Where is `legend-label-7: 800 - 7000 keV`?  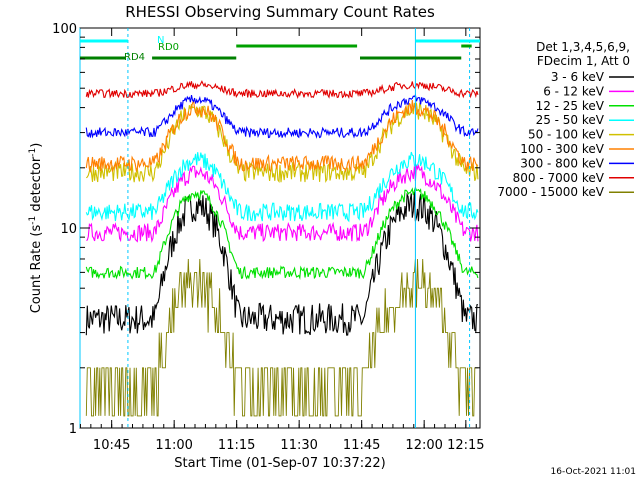 legend-label-7: 800 - 7000 keV is located at coordinates (559, 178).